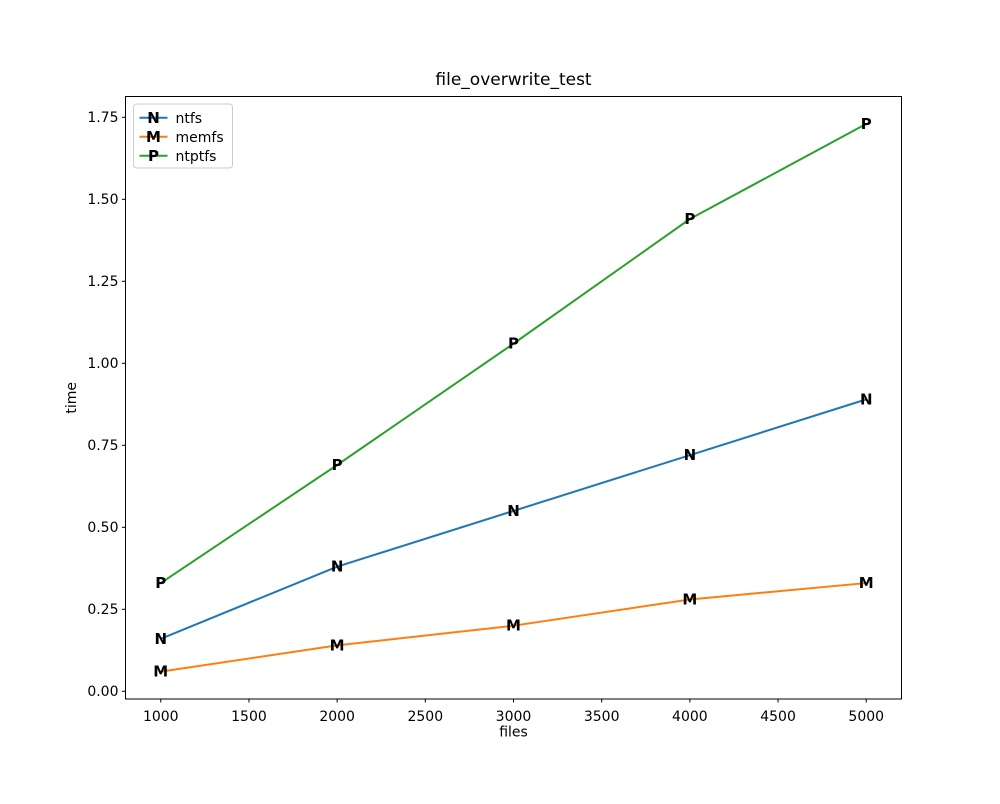 The height and width of the screenshot is (804, 1000). Describe the element at coordinates (513, 80) in the screenshot. I see `chart-title: file_overwrite_test` at that location.